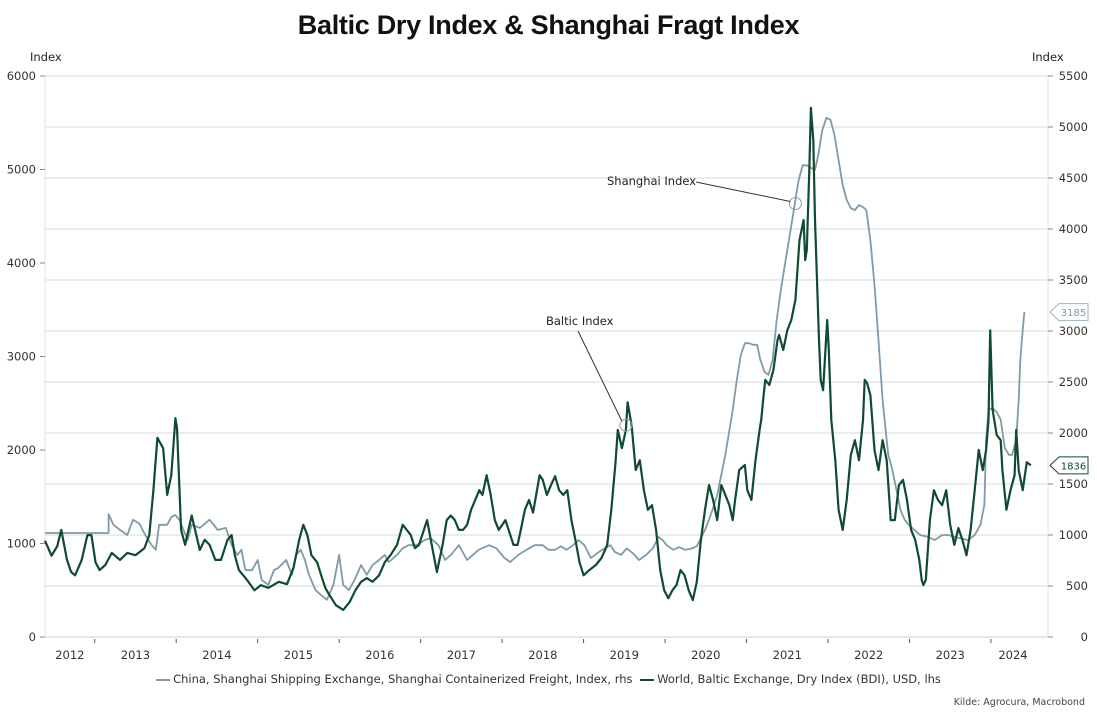 Image resolution: width=1097 pixels, height=720 pixels. Describe the element at coordinates (624, 655) in the screenshot. I see `x-tick-label: 2019` at that location.